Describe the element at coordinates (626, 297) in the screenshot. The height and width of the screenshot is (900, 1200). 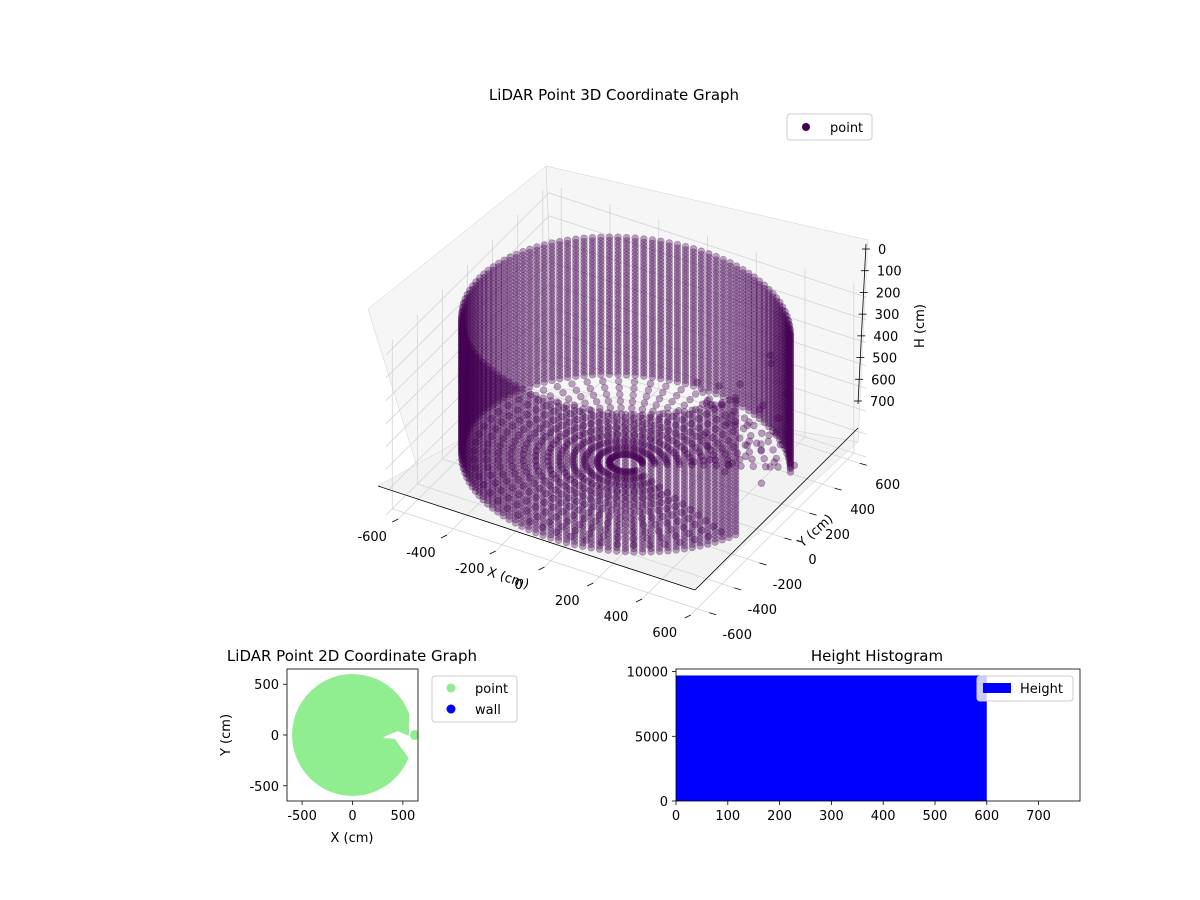
I see `plot3d-height-gridline` at that location.